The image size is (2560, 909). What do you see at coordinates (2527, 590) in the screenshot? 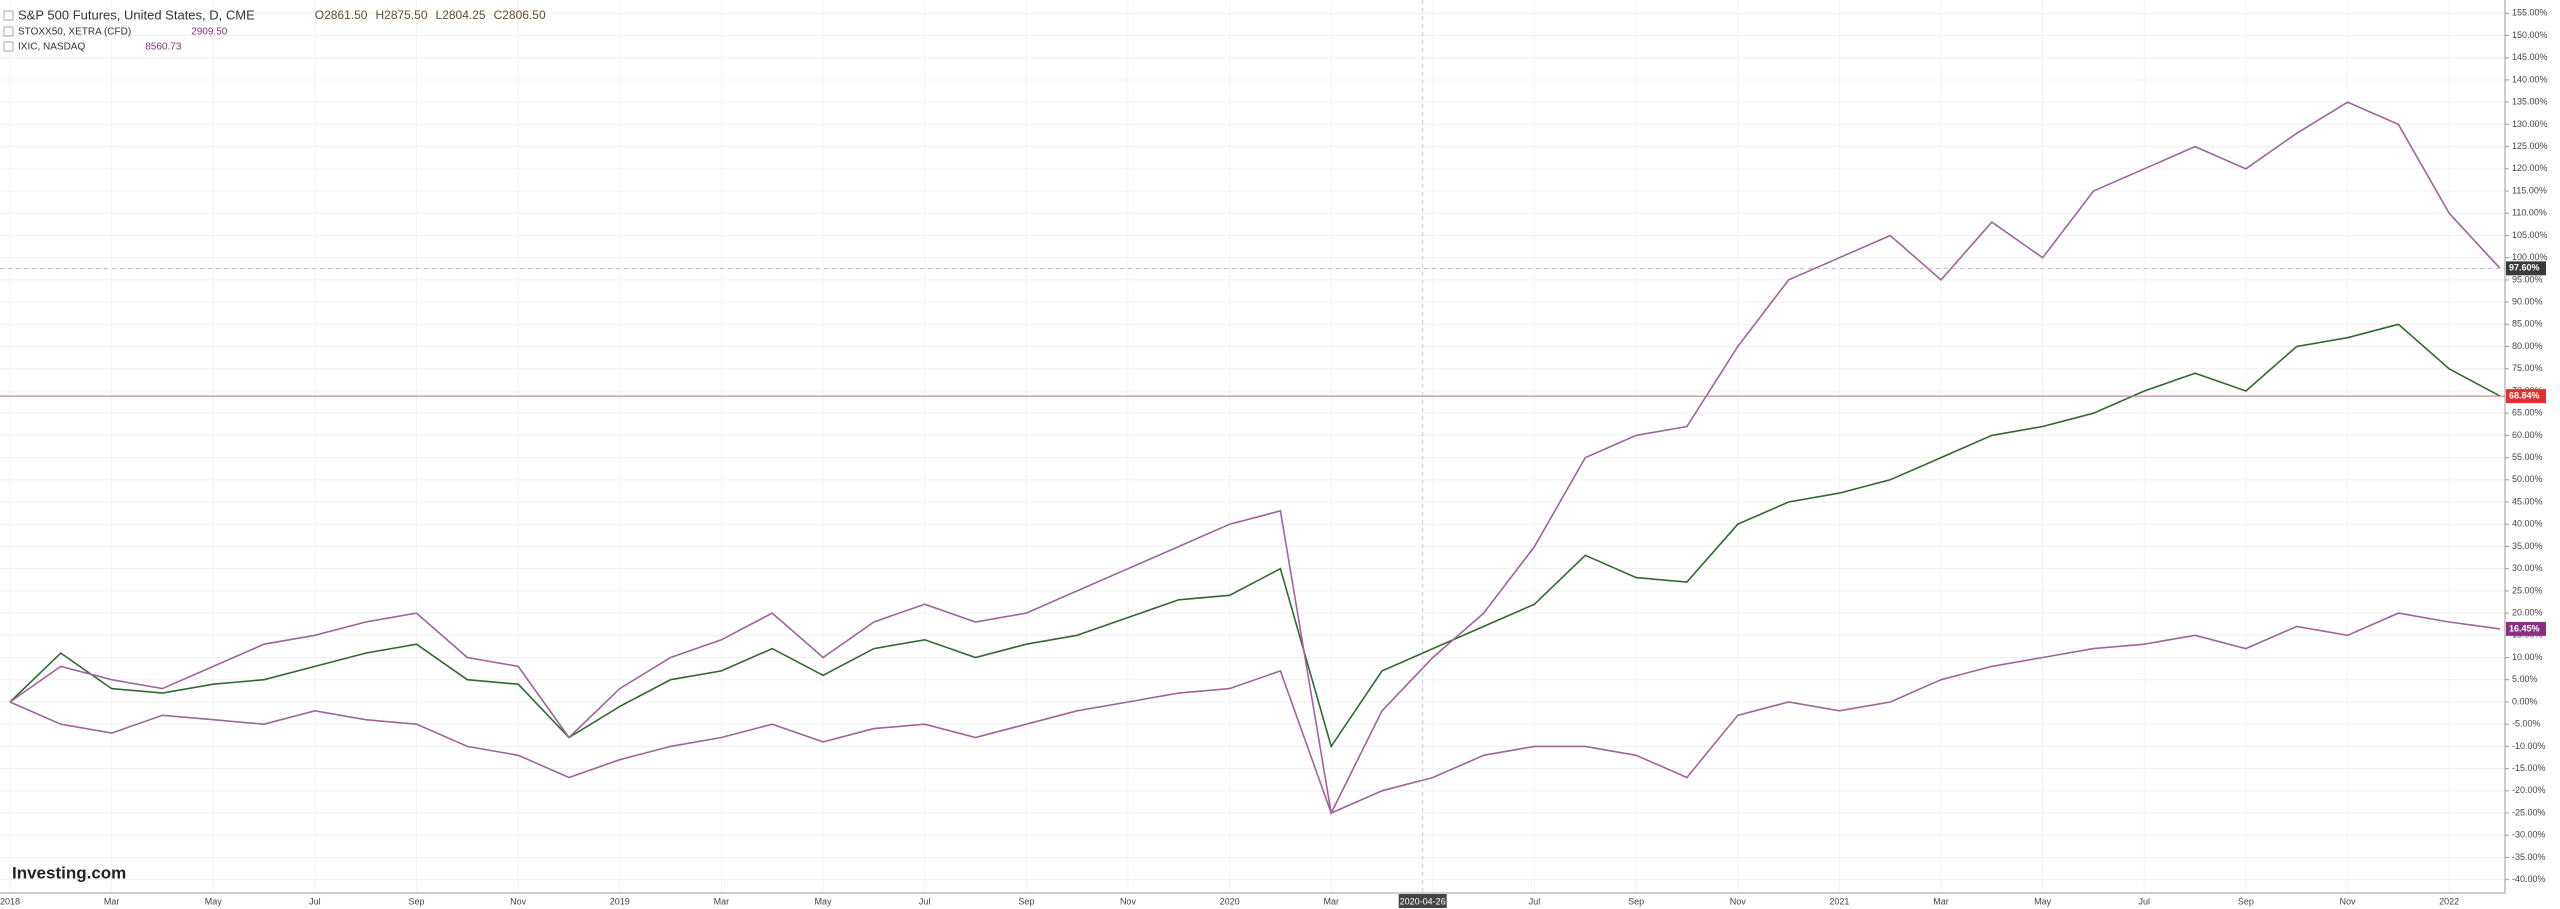
I see `y-tick-label: 25.00%` at bounding box center [2527, 590].